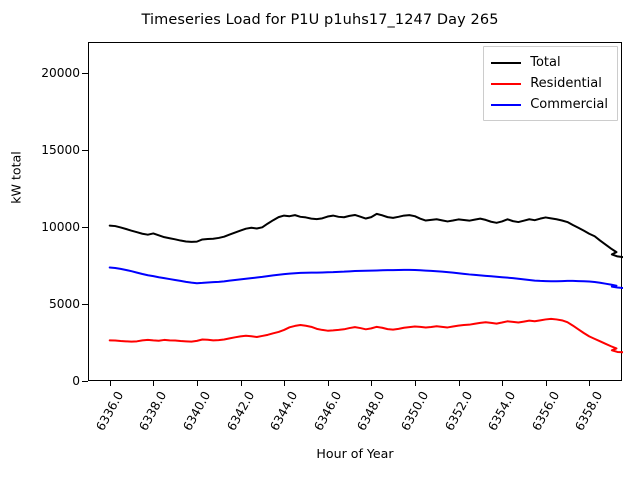  I want to click on x-axis-tick-label: 6348.0, so click(371, 411).